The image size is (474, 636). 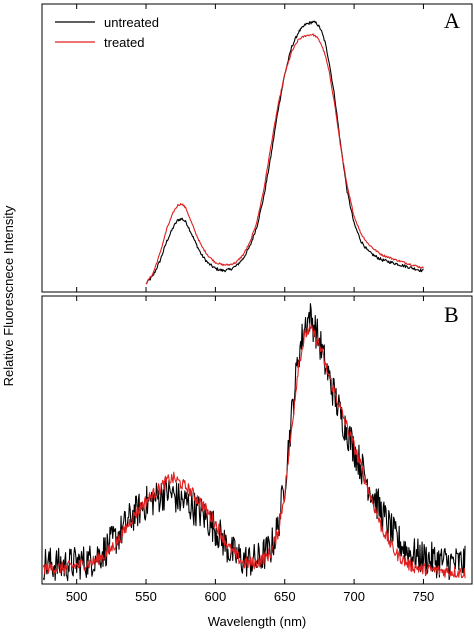 I want to click on panel-b-letter: B, so click(x=451, y=314).